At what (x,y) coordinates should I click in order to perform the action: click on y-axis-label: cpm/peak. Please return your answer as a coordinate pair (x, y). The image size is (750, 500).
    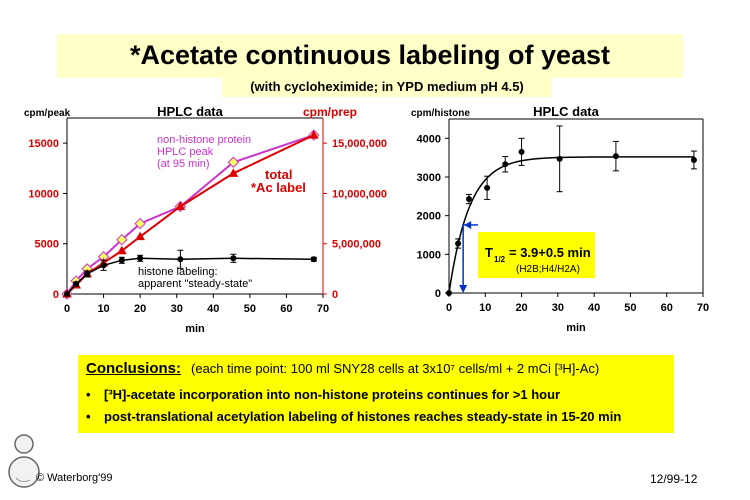
    Looking at the image, I should click on (47, 113).